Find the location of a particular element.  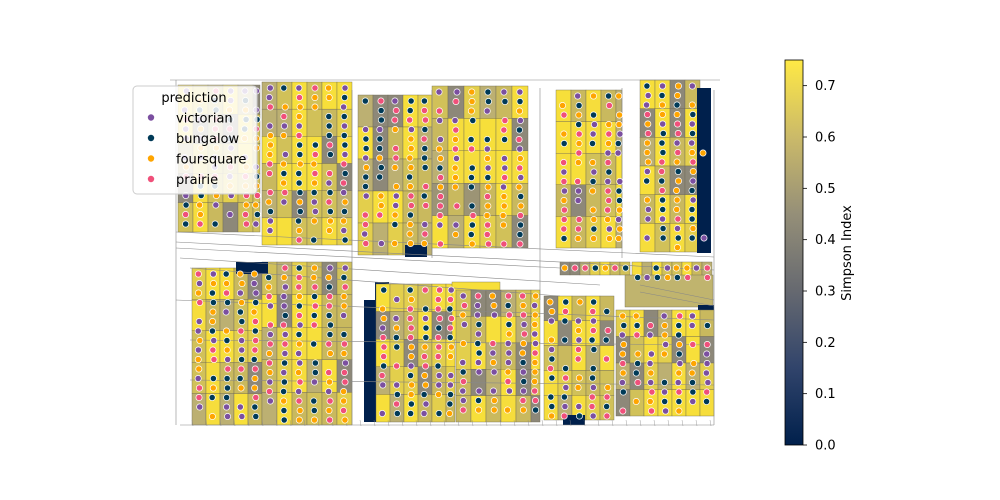

colorbar: 0.0 0.1 0.2 0.3 0.4 0.5 0.6 0.7 Simpson Index is located at coordinates (819, 256).